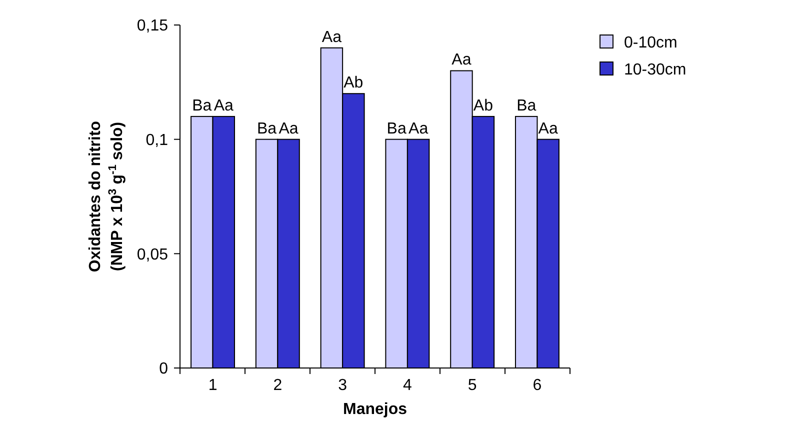 The height and width of the screenshot is (423, 799). What do you see at coordinates (472, 385) in the screenshot?
I see `x-tick-label: 5` at bounding box center [472, 385].